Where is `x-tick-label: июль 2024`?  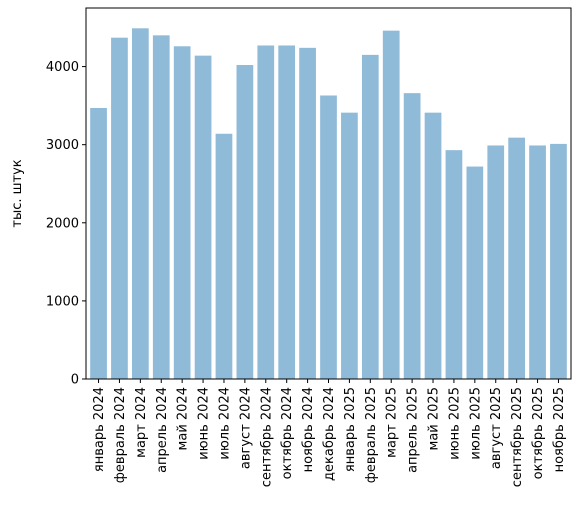 x-tick-label: июль 2024 is located at coordinates (224, 423).